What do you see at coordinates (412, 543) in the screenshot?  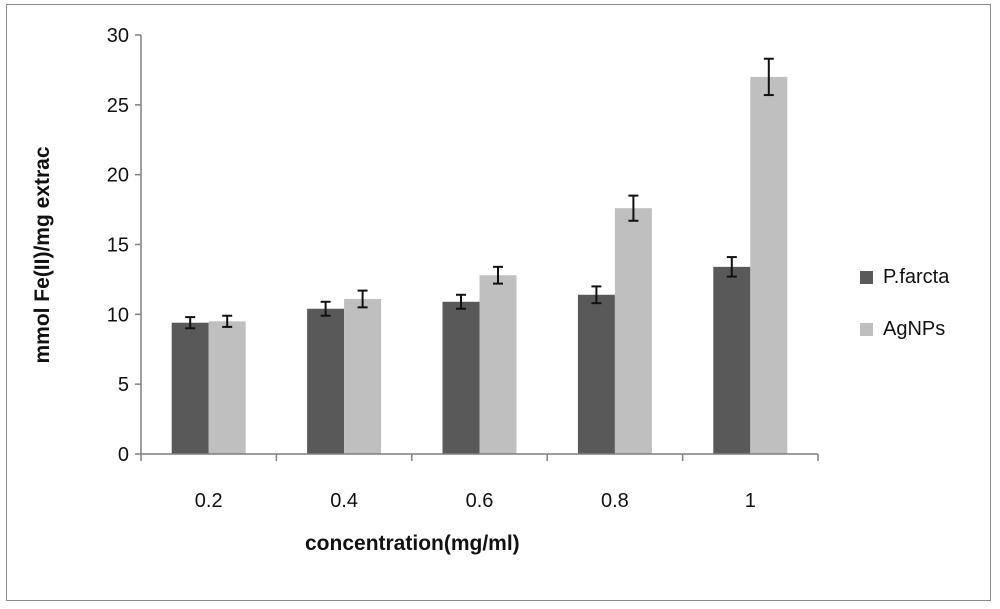 I see `x-axis-title: concentration(mg/ml)` at bounding box center [412, 543].